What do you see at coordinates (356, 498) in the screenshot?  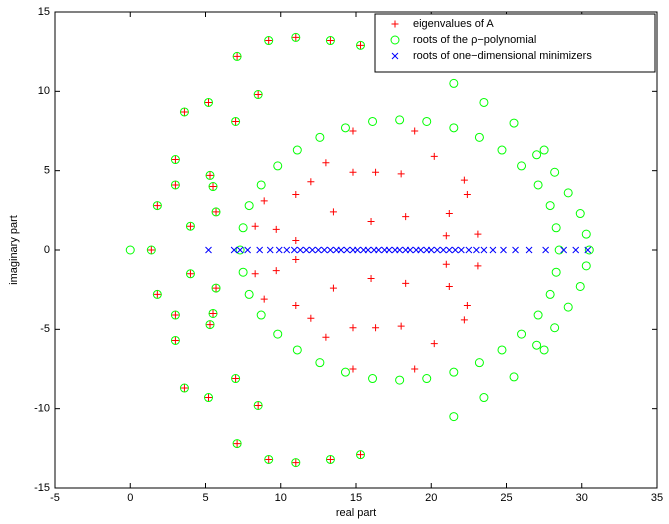 I see `x-tick-label: 15` at bounding box center [356, 498].